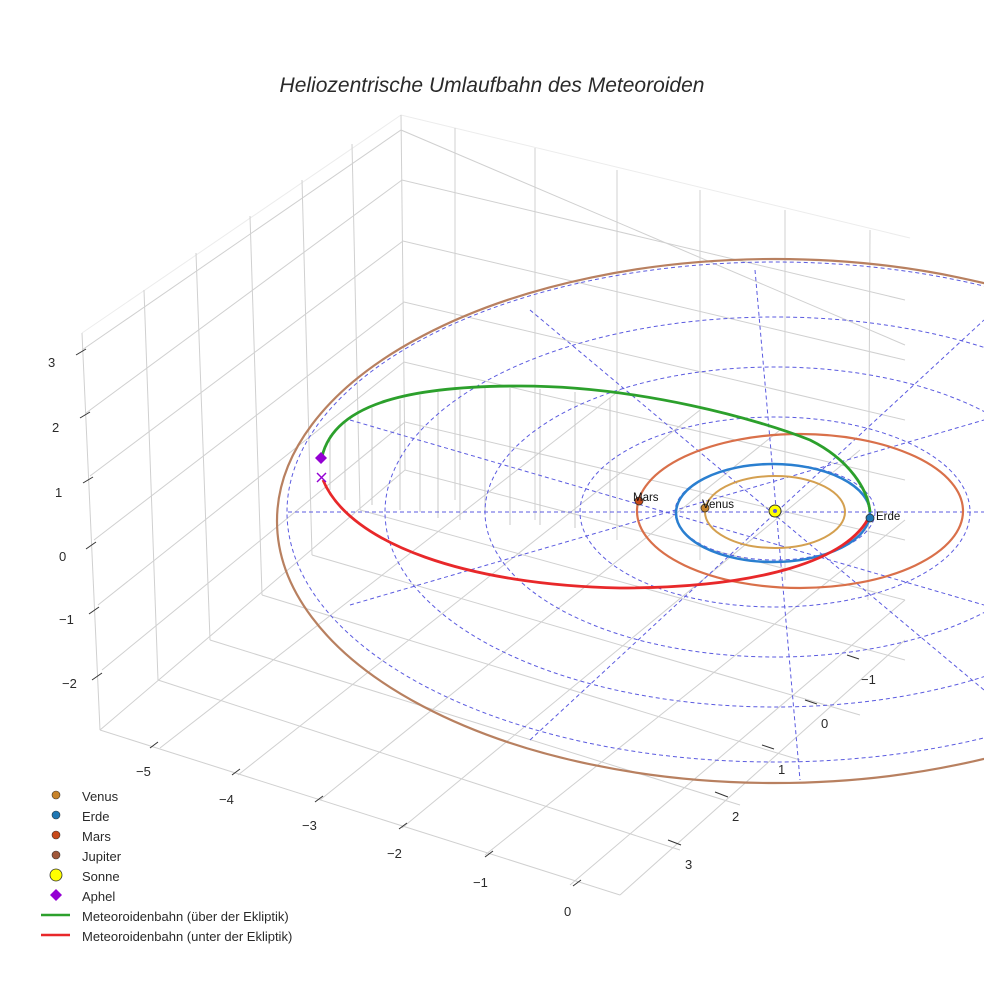  What do you see at coordinates (66, 619) in the screenshot?
I see `z-tick: −1` at bounding box center [66, 619].